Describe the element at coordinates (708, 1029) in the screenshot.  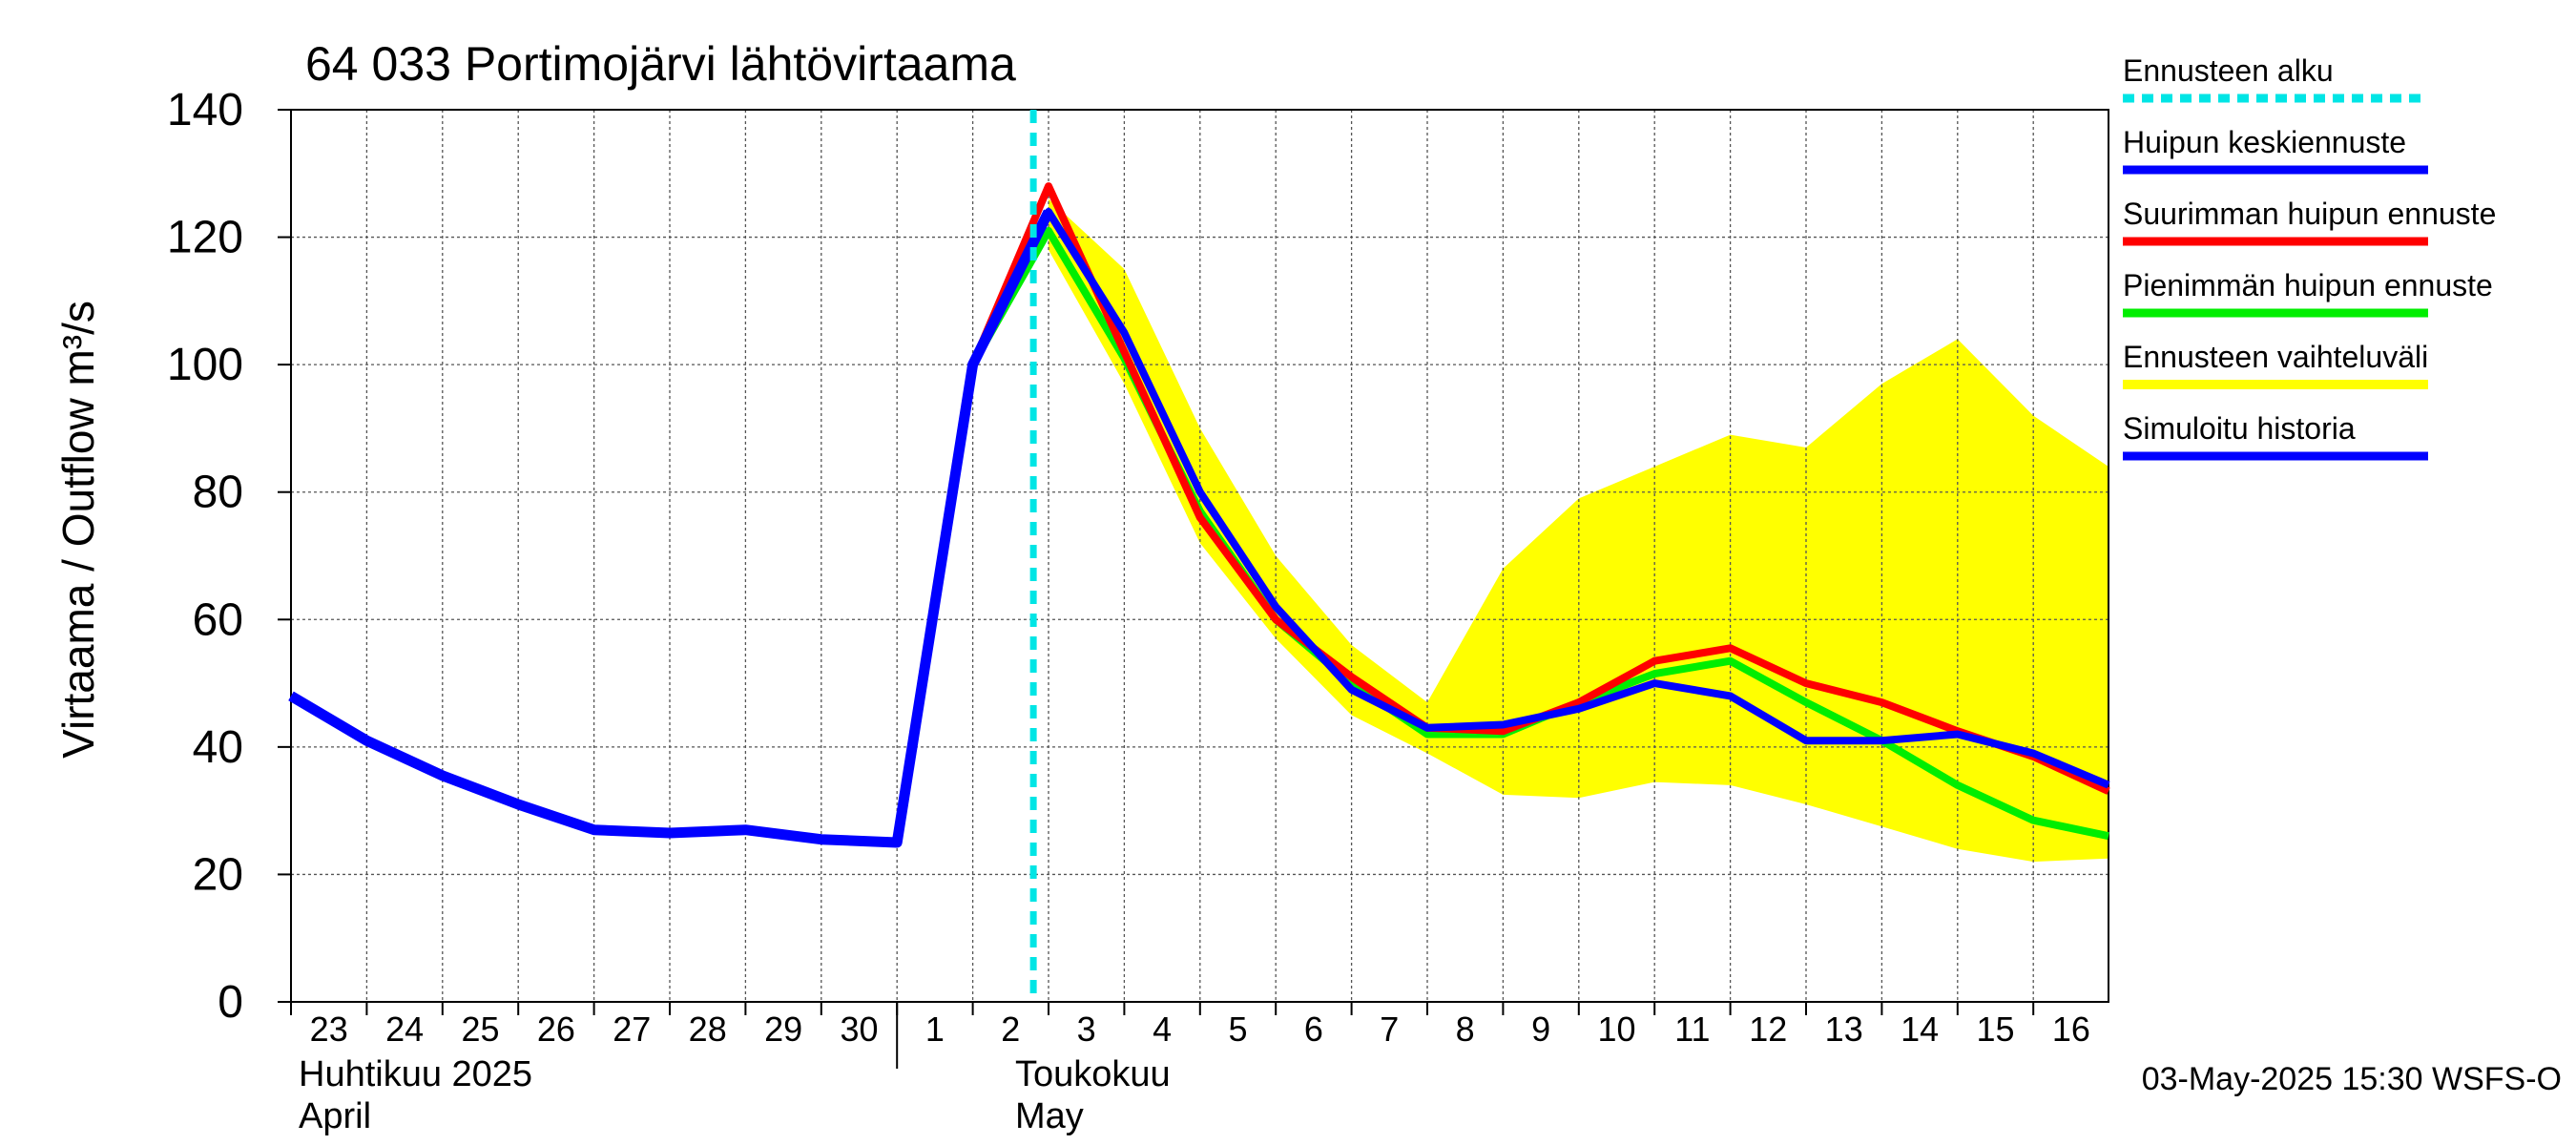
I see `x-tick-label: 28` at that location.